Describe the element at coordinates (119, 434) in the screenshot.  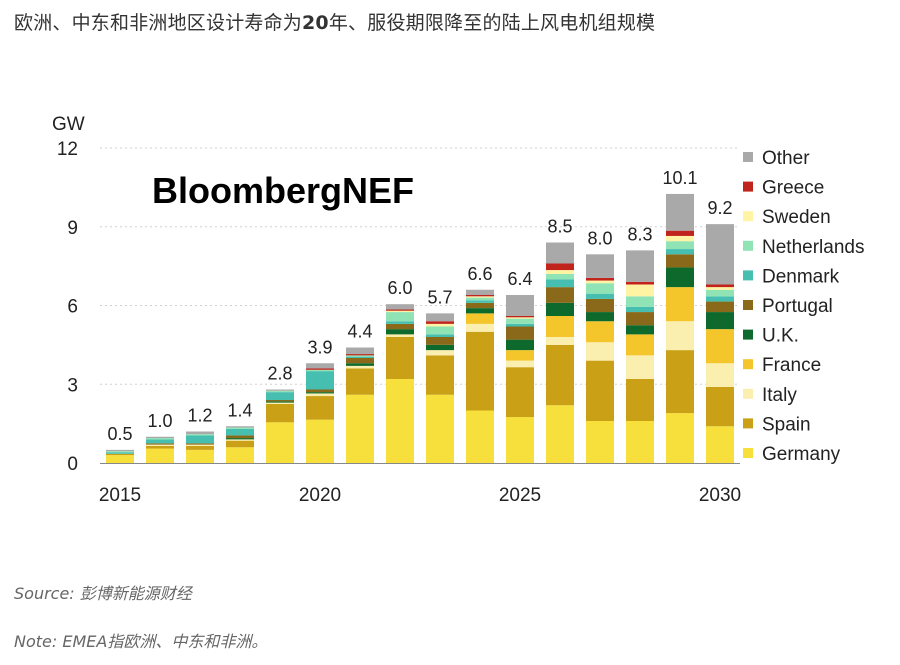
I see `bar-total-label: 0.5` at that location.